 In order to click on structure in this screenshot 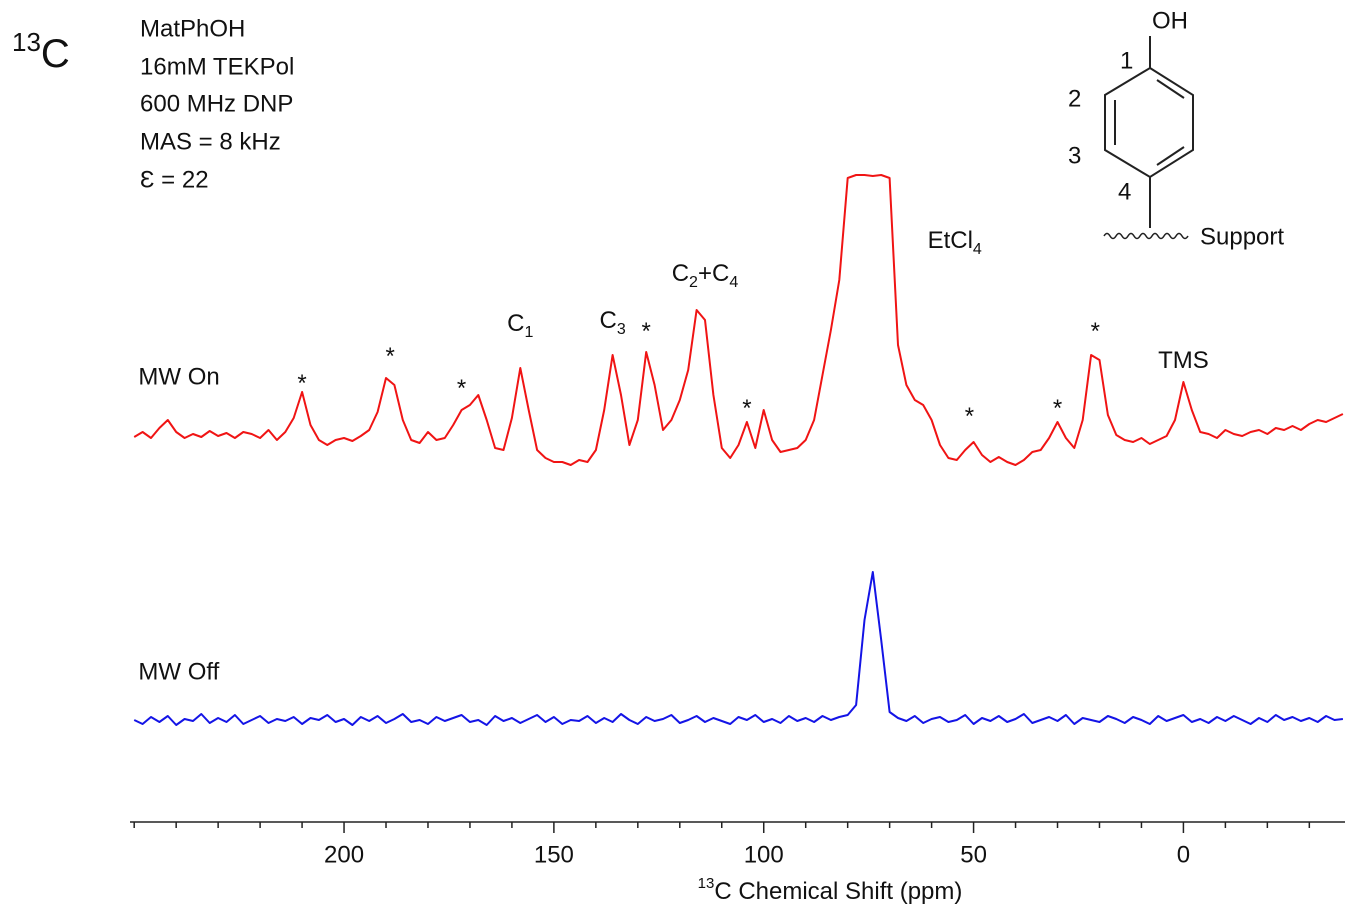, I will do `click(1148, 138)`.